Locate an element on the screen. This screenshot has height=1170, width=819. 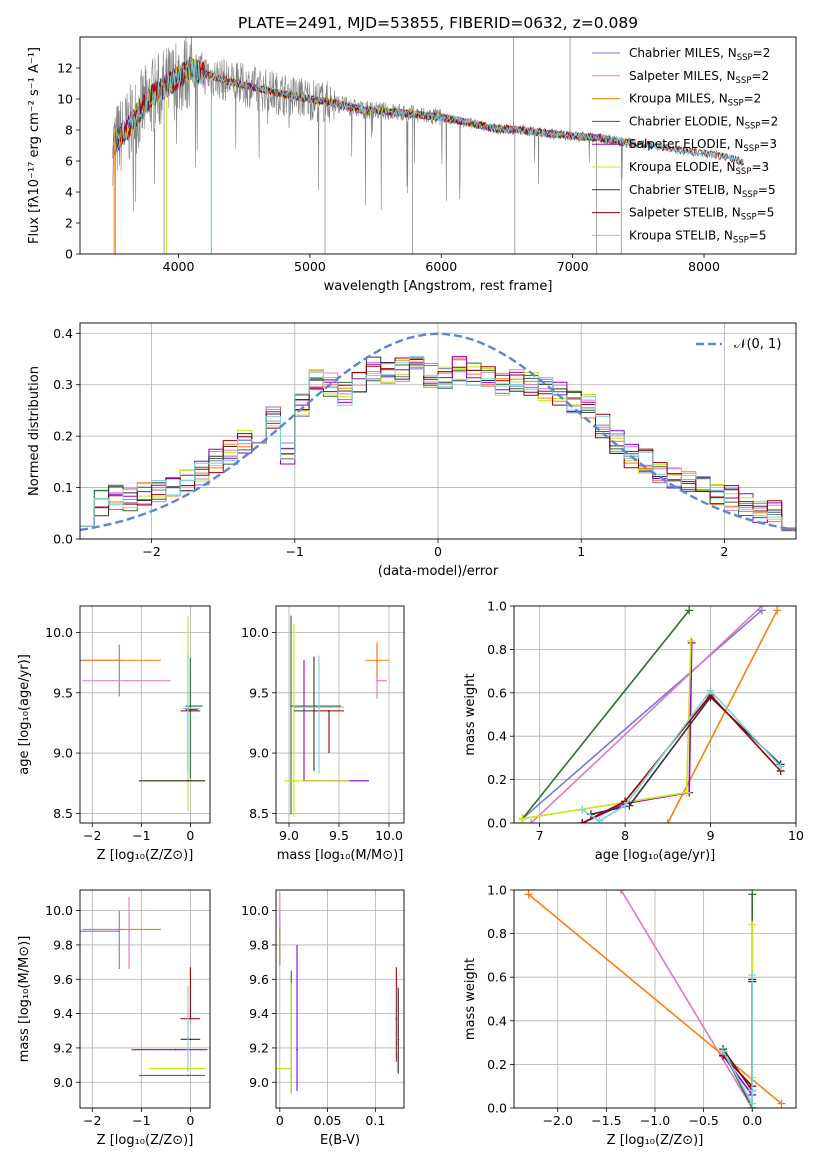
weight-vs-z-plot-area is located at coordinates (655, 999).